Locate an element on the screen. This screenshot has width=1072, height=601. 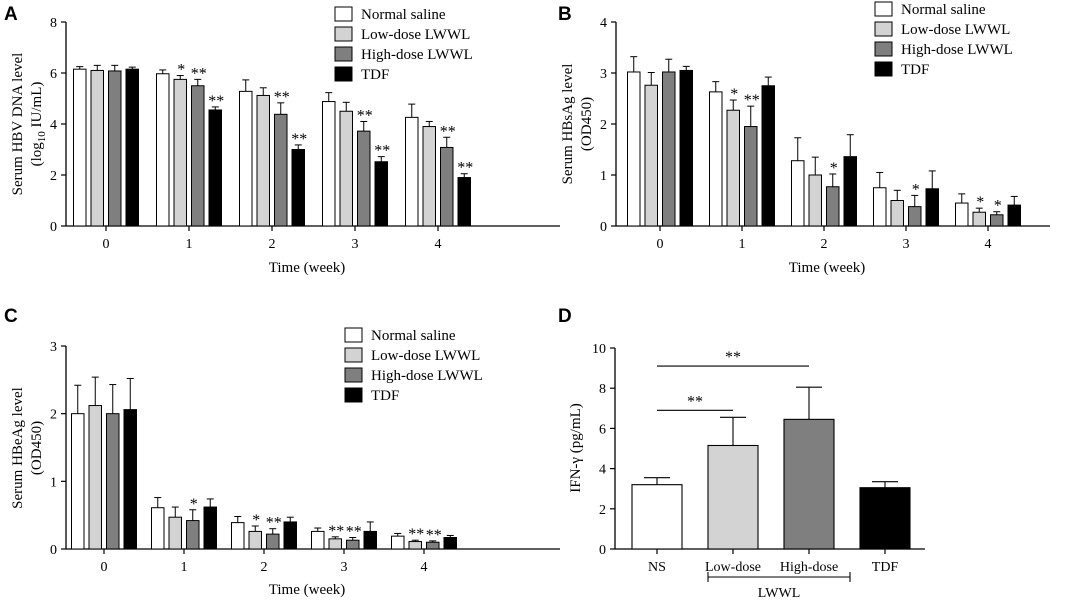
x-tick-label: TDF is located at coordinates (885, 567).